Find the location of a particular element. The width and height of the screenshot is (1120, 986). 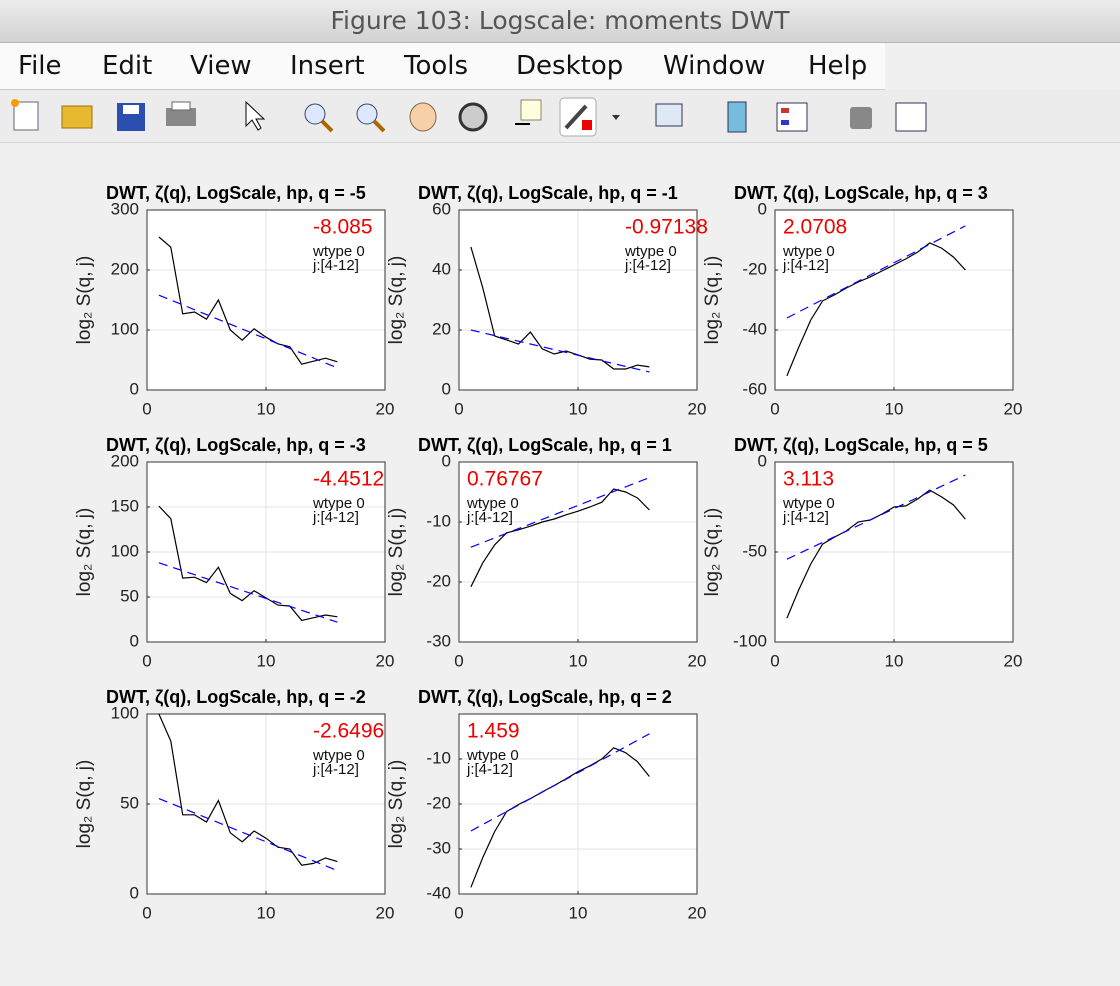

menu-item: Help is located at coordinates (838, 66).